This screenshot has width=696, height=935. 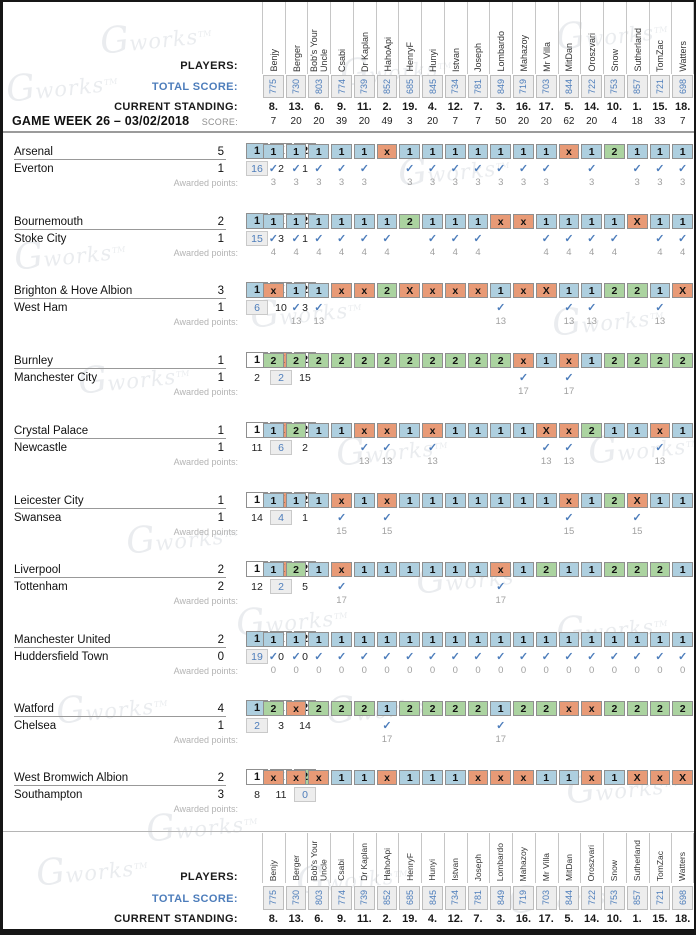 What do you see at coordinates (273, 252) in the screenshot?
I see `points-cell: 4` at bounding box center [273, 252].